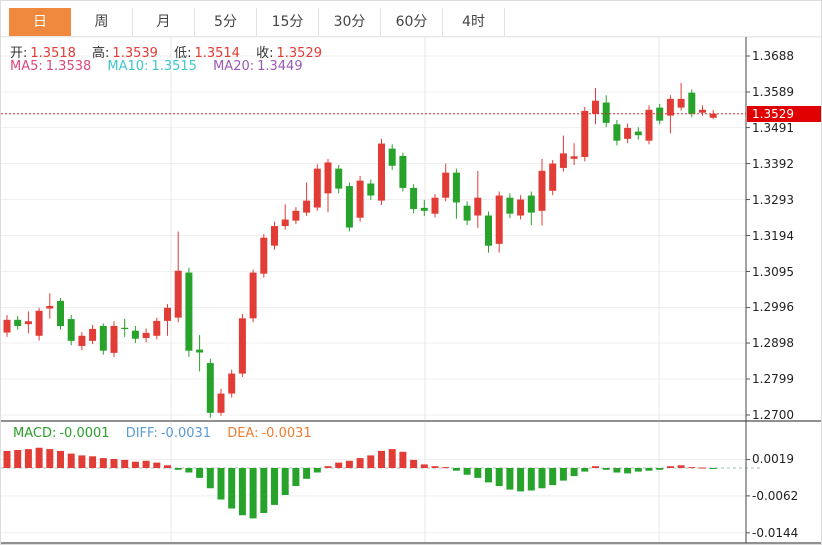  What do you see at coordinates (286, 433) in the screenshot?
I see `dea-value: -0.0031` at bounding box center [286, 433].